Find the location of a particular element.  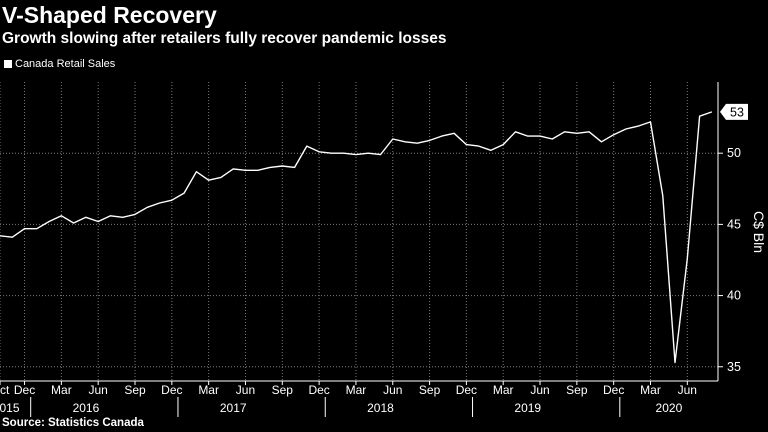

year-label: 2015 is located at coordinates (10, 408).